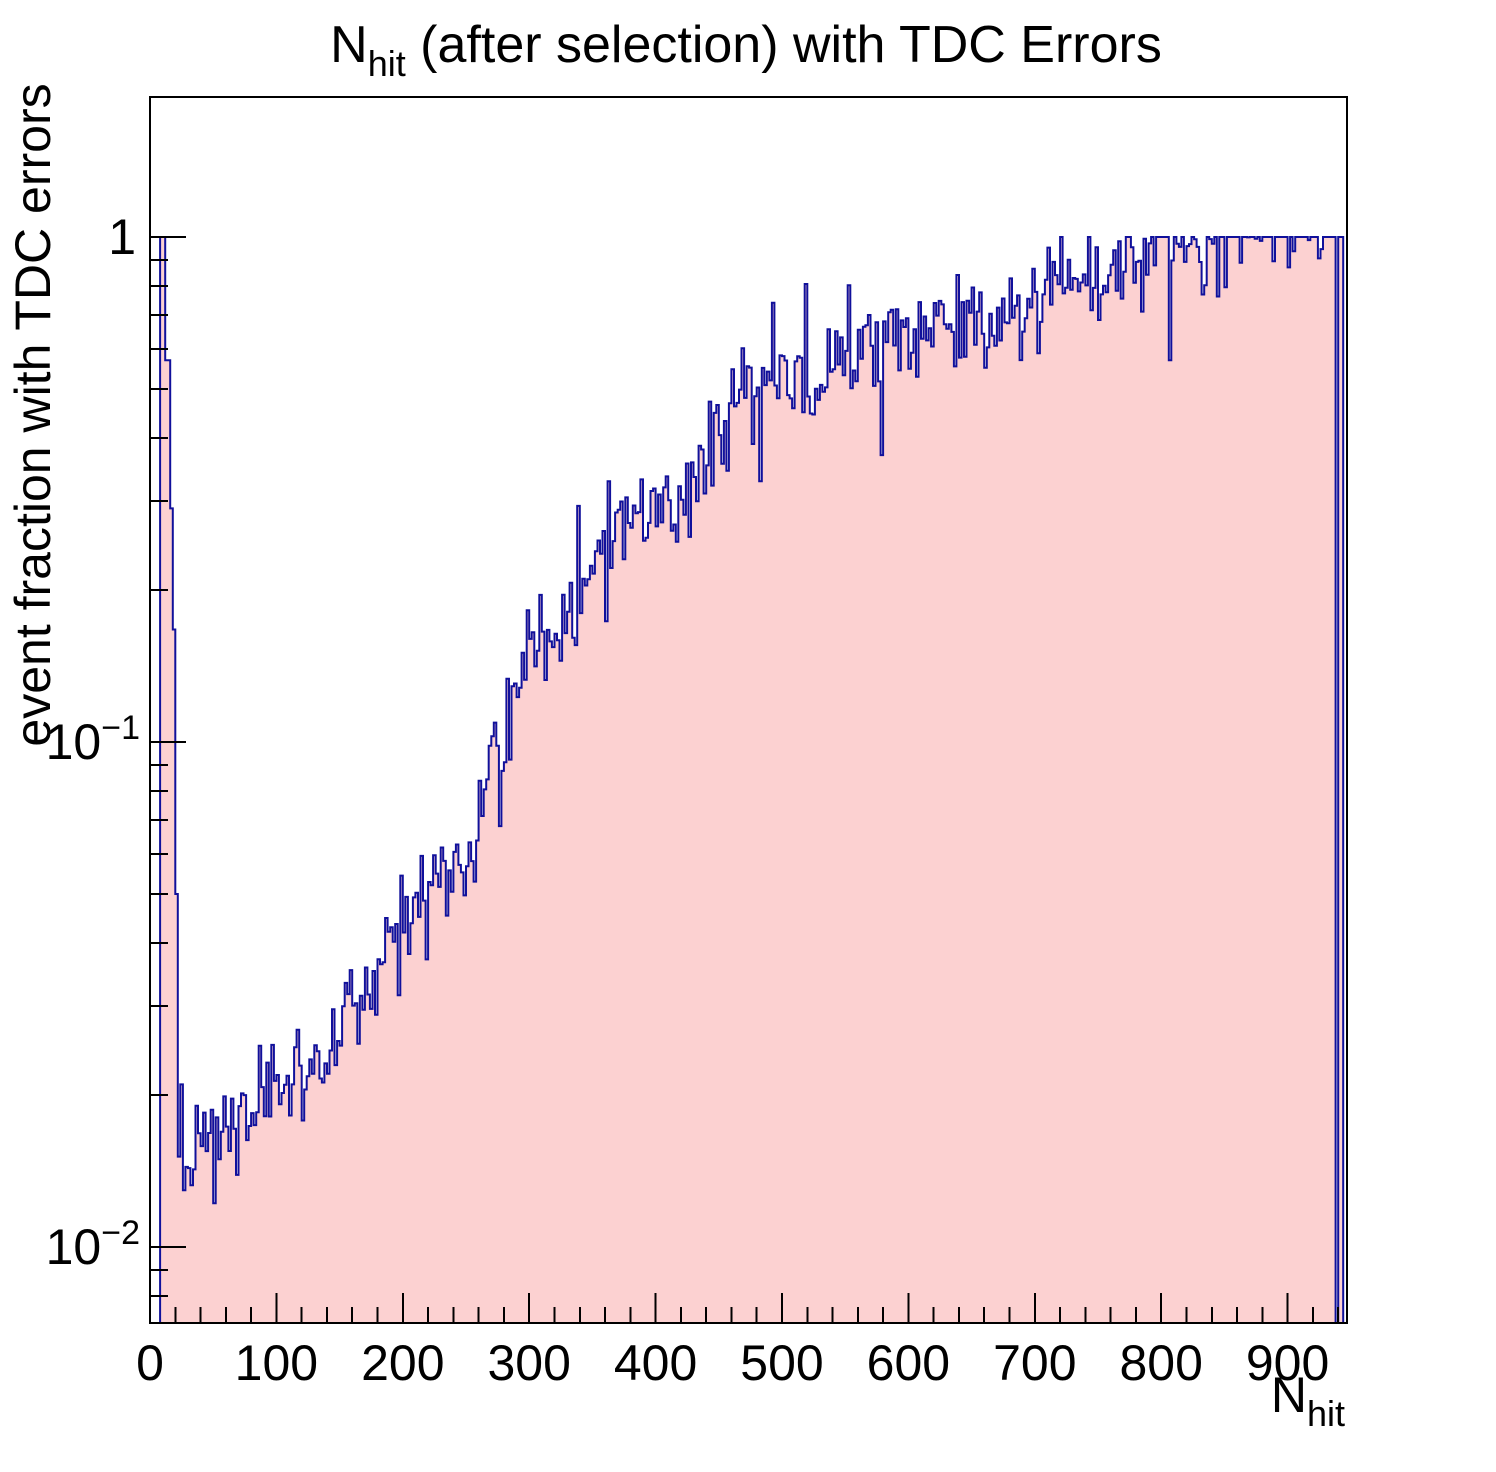 The image size is (1496, 1472). I want to click on x-axis-label: 900, so click(1287, 1363).